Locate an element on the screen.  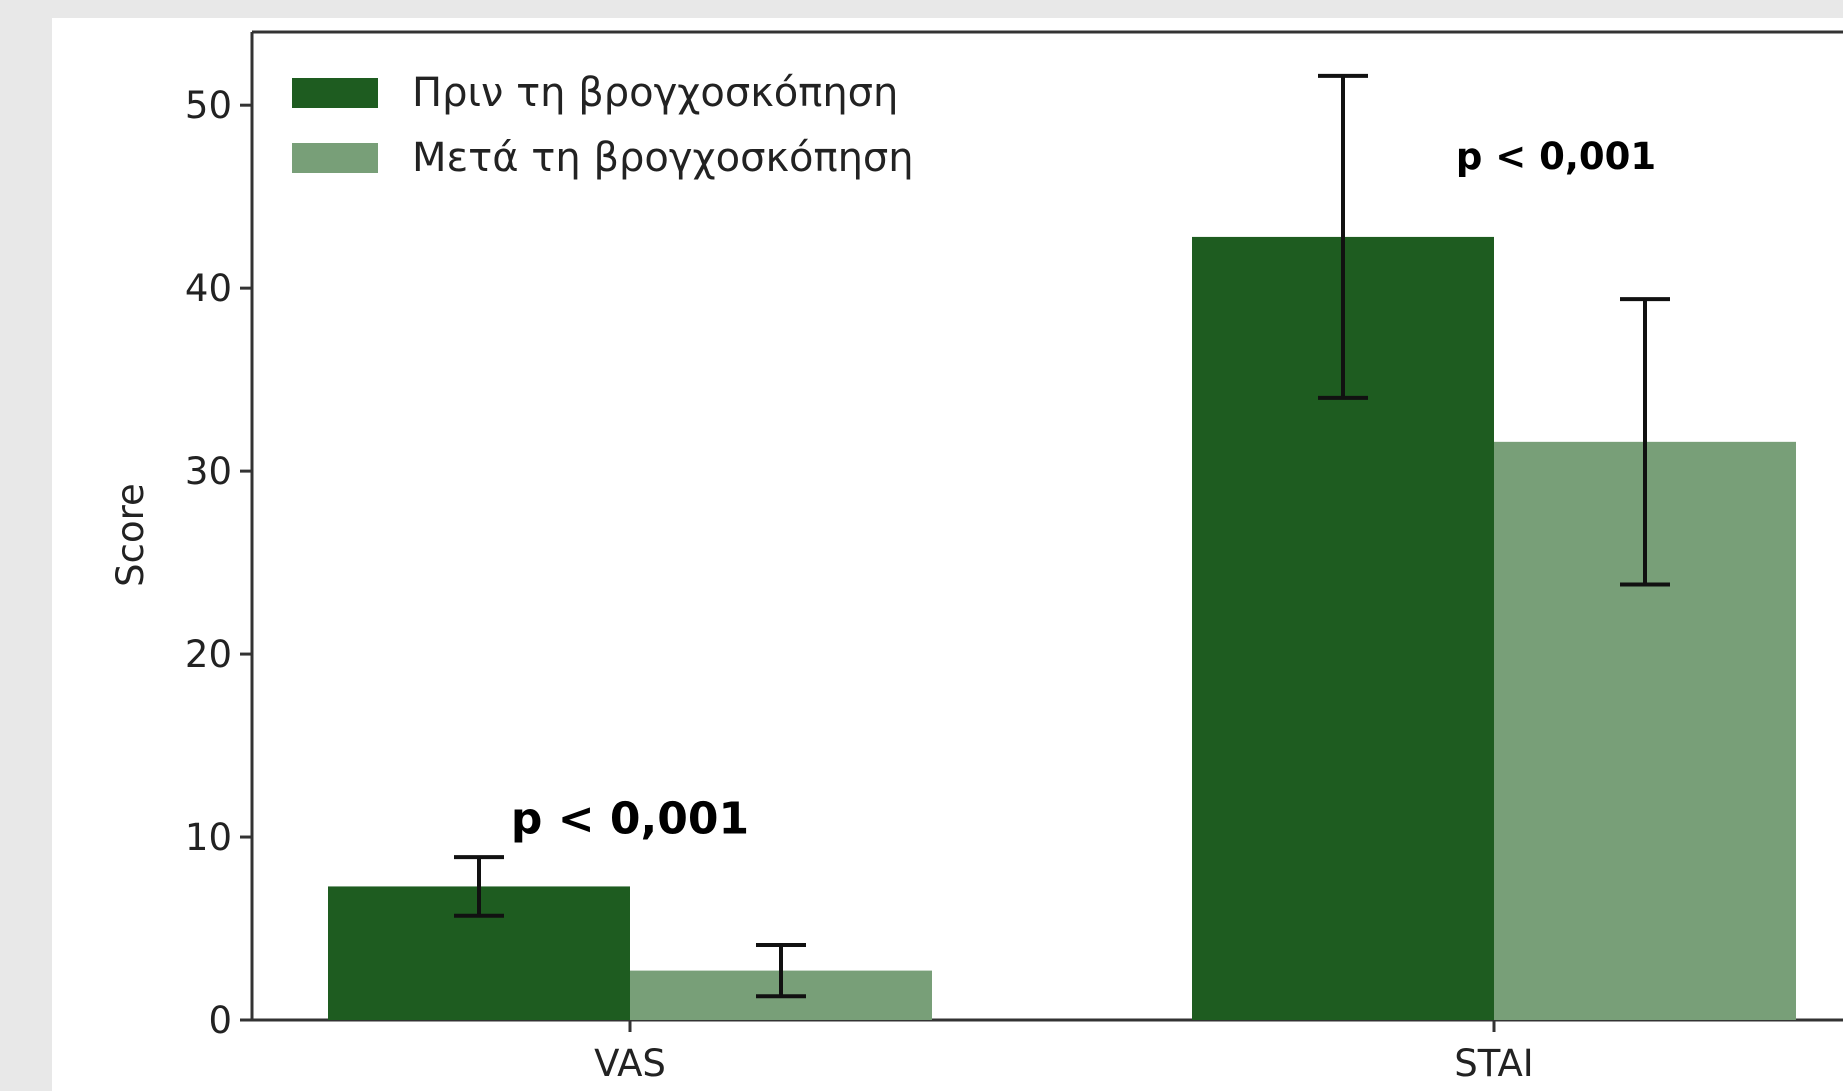
y-tick-label-20: 20 is located at coordinates (208, 654).